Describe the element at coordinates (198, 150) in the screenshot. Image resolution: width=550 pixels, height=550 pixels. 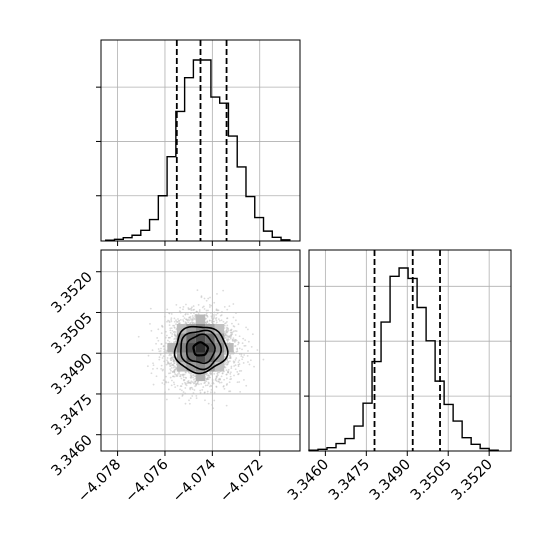
I see `hist0-step` at that location.